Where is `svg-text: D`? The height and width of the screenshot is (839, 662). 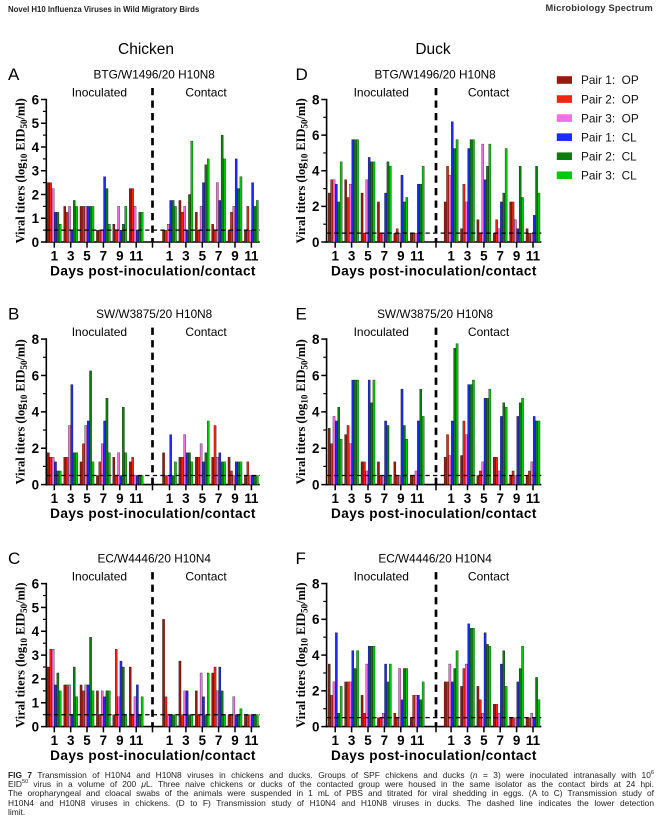 svg-text: D is located at coordinates (302, 74).